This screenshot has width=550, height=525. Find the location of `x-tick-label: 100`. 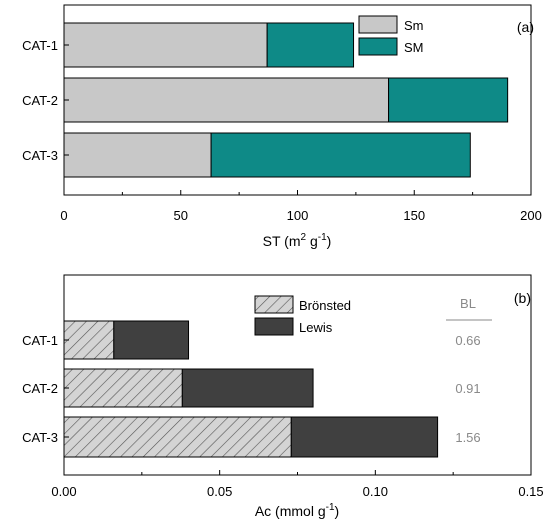

x-tick-label: 100 is located at coordinates (298, 215).